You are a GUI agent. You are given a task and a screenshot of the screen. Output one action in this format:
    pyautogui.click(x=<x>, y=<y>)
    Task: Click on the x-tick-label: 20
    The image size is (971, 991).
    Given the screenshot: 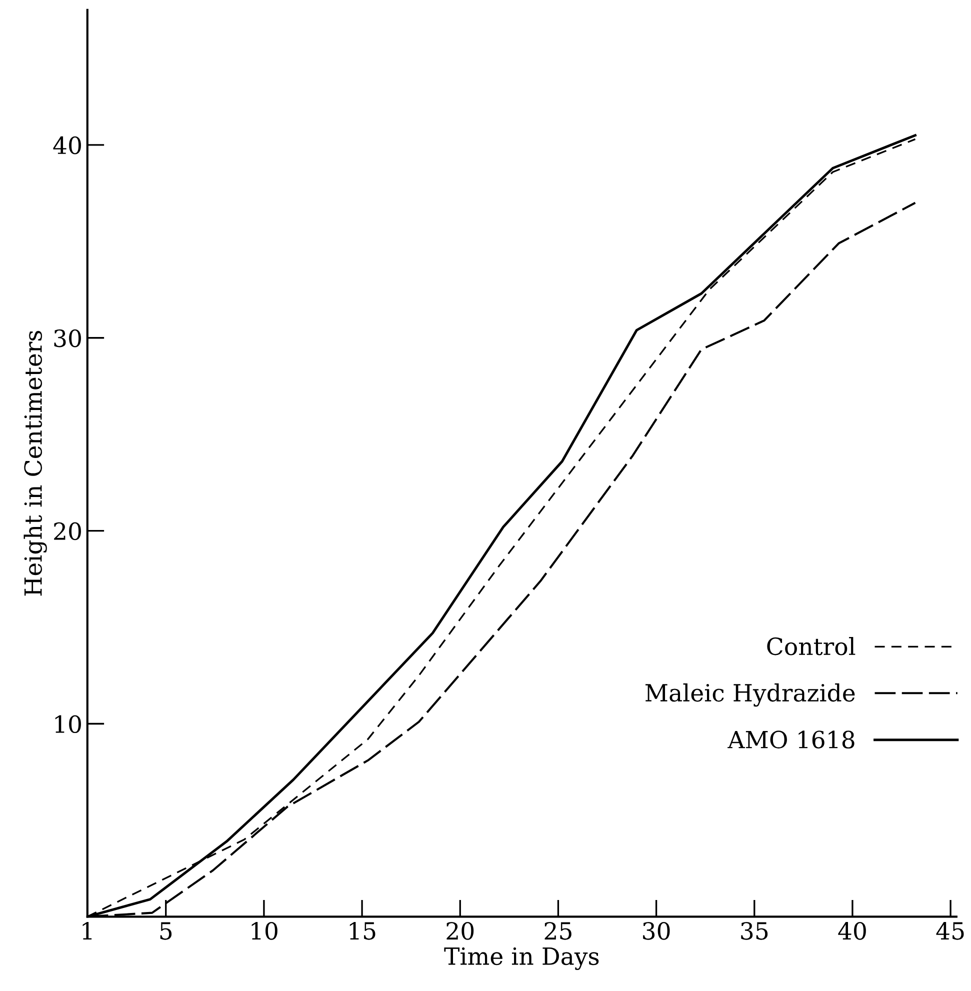 What is the action you would take?
    pyautogui.click(x=460, y=931)
    